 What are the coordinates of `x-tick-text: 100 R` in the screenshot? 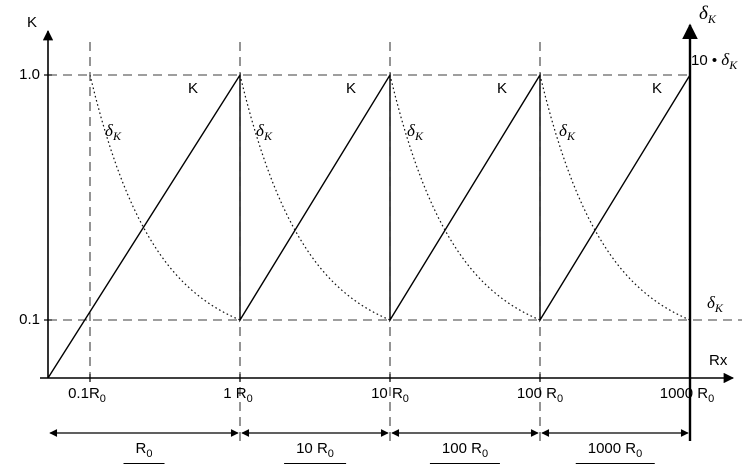 It's located at (536, 393).